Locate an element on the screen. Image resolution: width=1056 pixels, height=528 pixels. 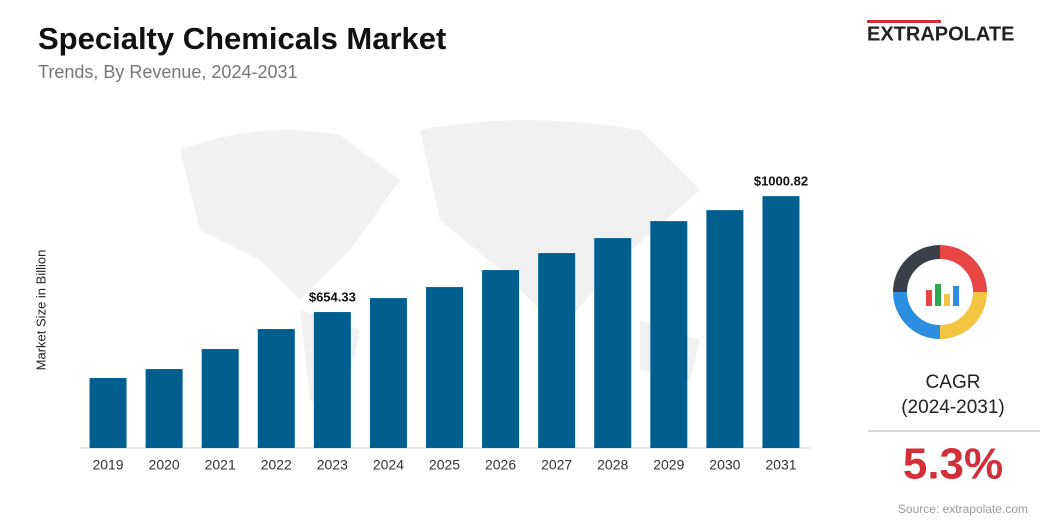
x-tick-label: 2027 is located at coordinates (556, 465).